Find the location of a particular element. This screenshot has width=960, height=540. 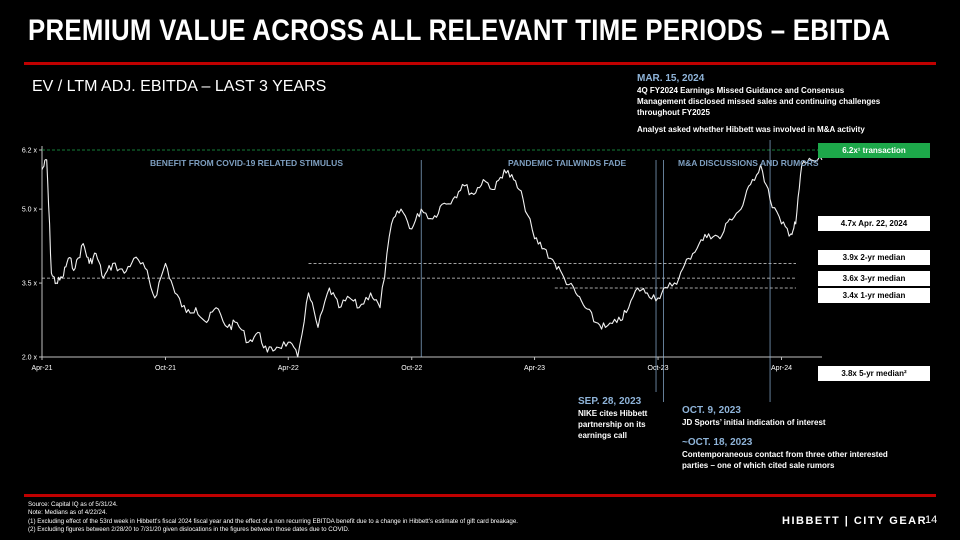

annotation-text: earnings call is located at coordinates (602, 435).